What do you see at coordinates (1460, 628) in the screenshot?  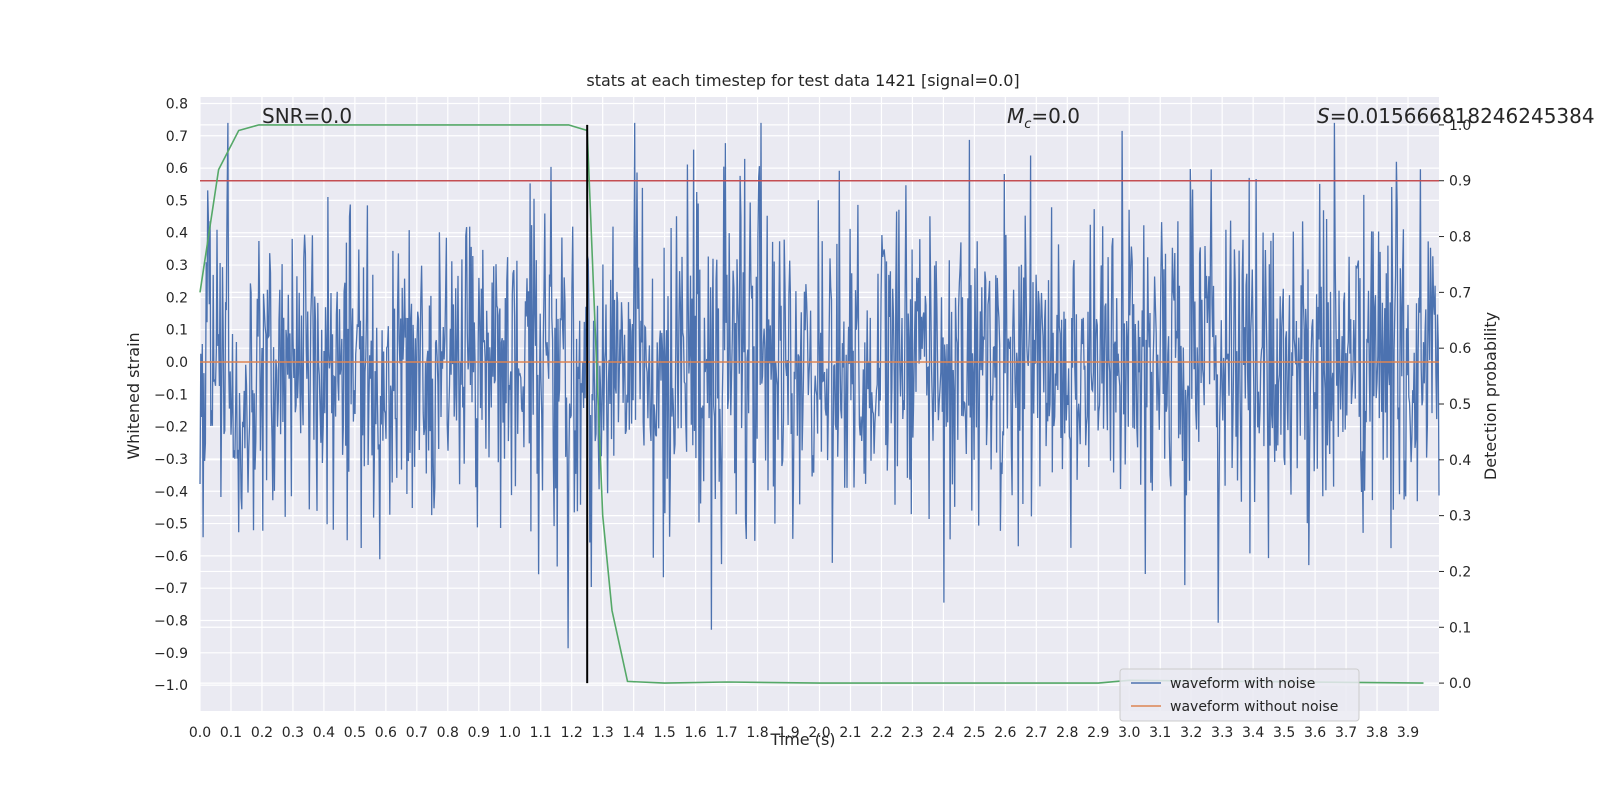 I see `y2-tick-label: 0.1` at bounding box center [1460, 628].